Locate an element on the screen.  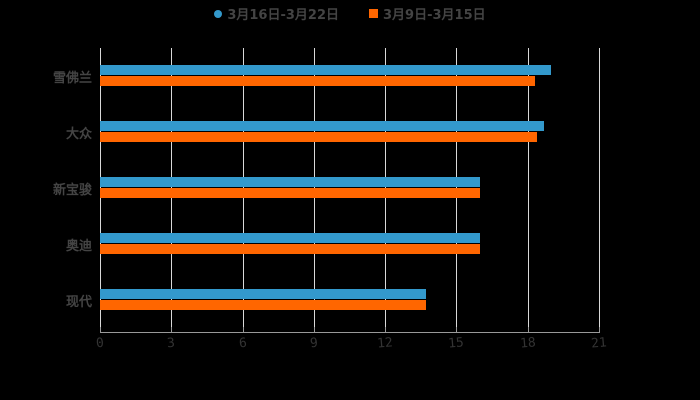
x-tick-label: 21 is located at coordinates (599, 343).